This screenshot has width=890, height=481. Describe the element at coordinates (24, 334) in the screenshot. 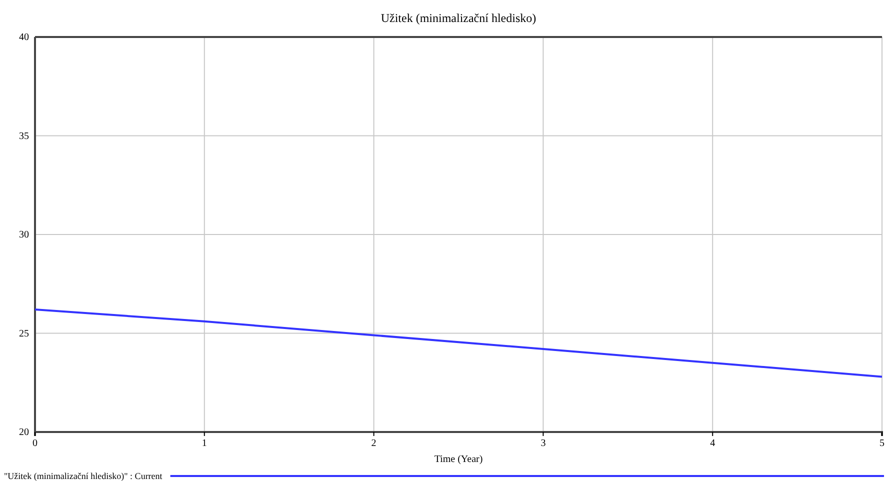

I see `y-tick-label: 25` at that location.